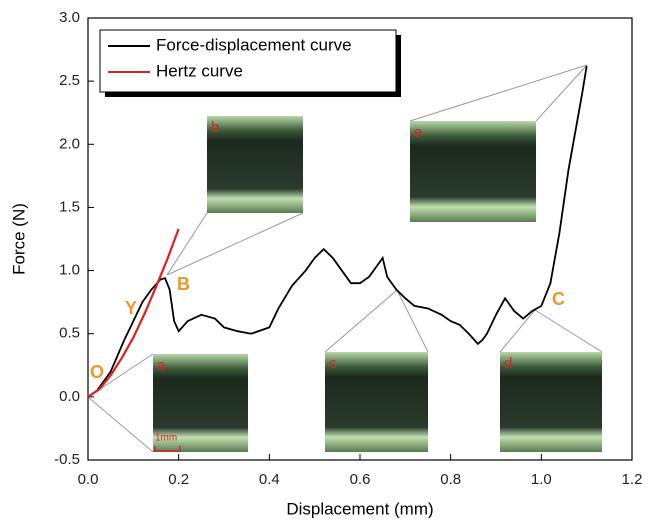  What do you see at coordinates (69, 206) in the screenshot?
I see `y-tick-label: 1.5` at bounding box center [69, 206].